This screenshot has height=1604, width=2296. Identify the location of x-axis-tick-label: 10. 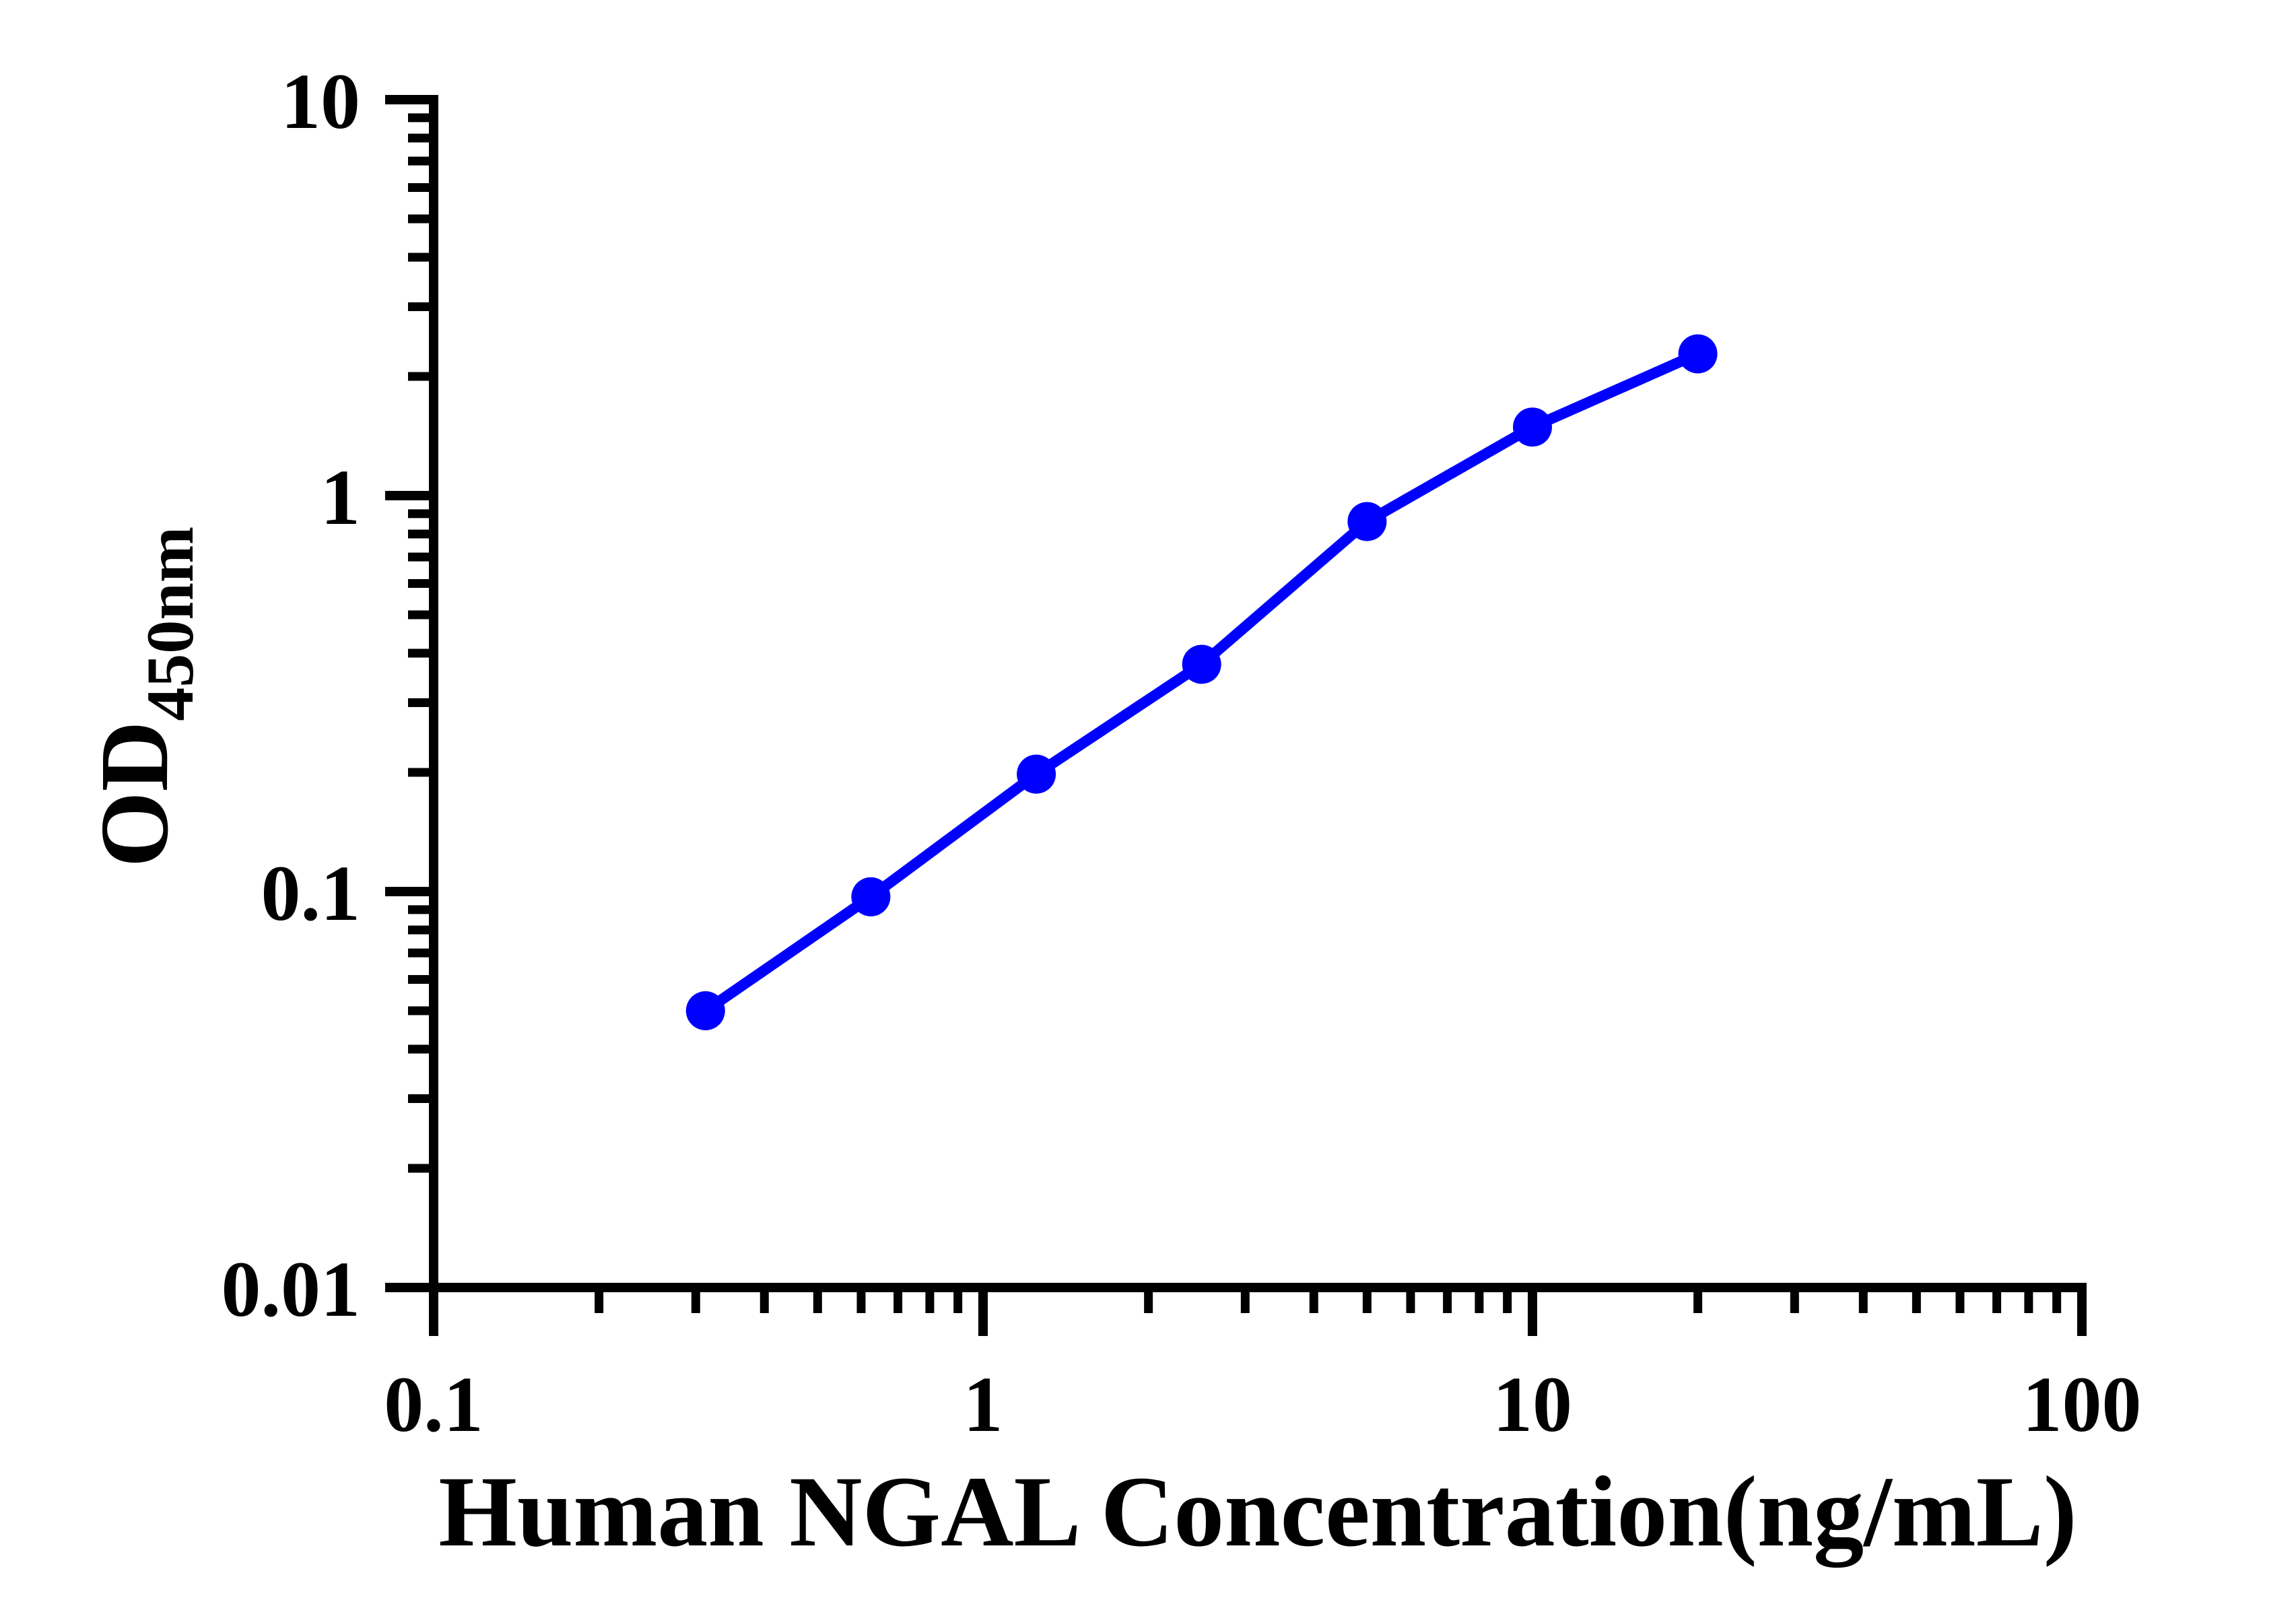
(1532, 1404).